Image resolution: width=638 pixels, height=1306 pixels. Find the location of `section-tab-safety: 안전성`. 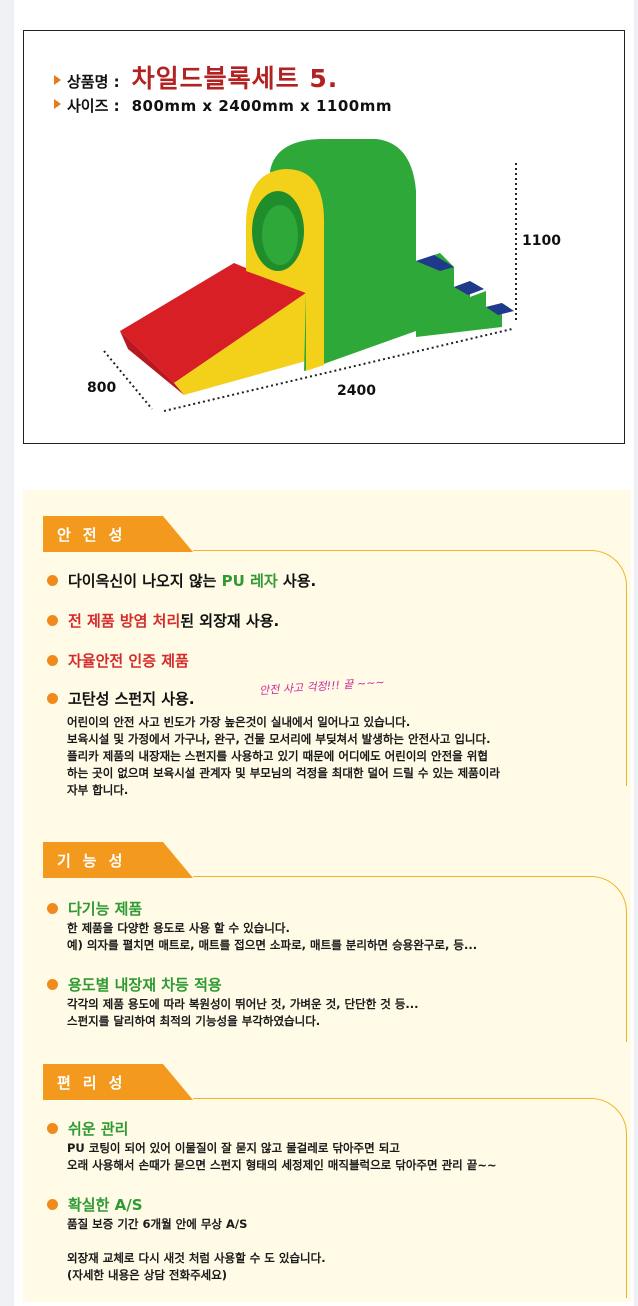

section-tab-safety: 안전성 is located at coordinates (118, 534).